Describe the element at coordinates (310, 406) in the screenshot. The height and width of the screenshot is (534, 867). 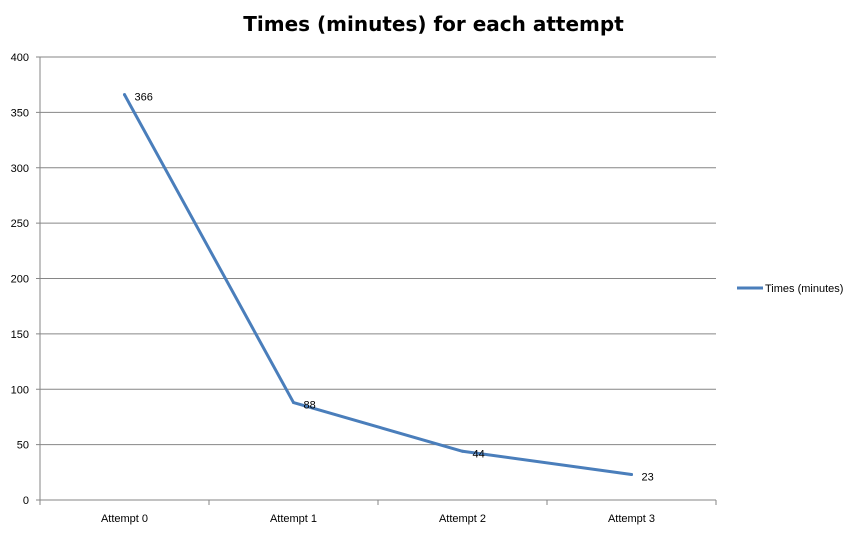
I see `data-label: 88` at that location.